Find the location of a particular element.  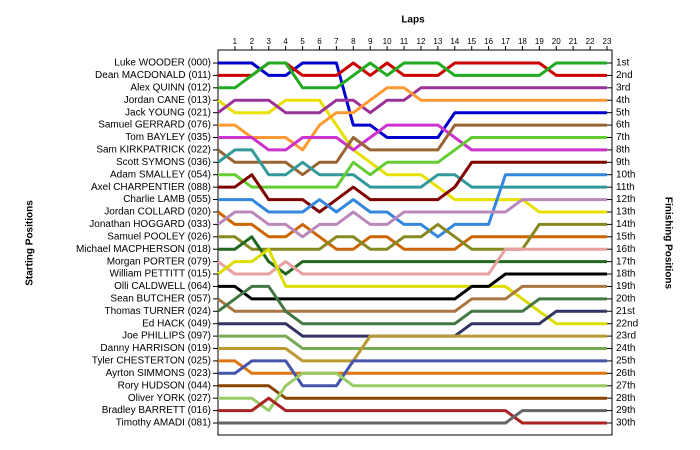

y-tick-label: Luke WOODER (000) is located at coordinates (162, 63).